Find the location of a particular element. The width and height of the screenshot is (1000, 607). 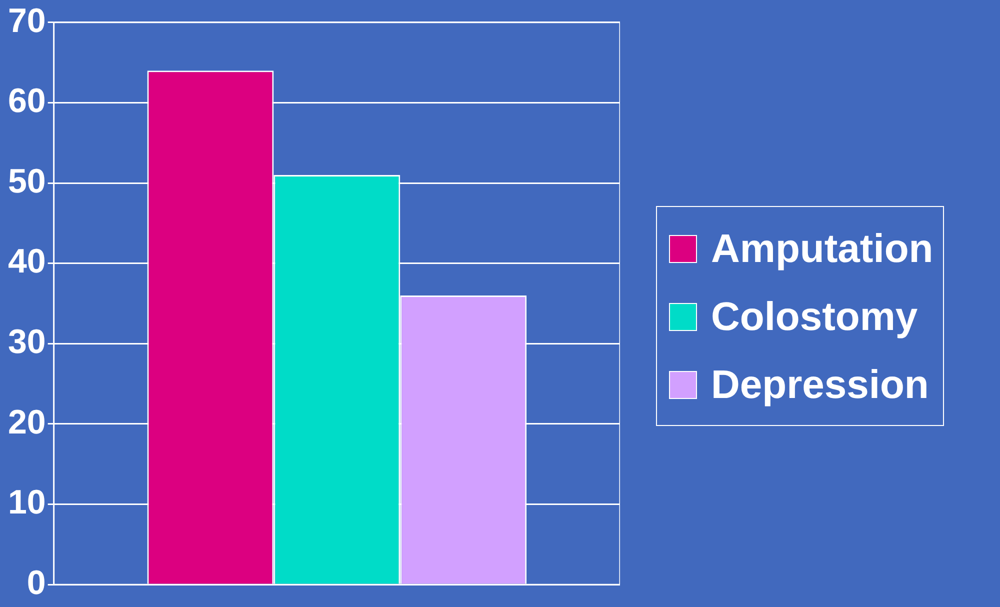

y-tick-label: 40 is located at coordinates (27, 261).